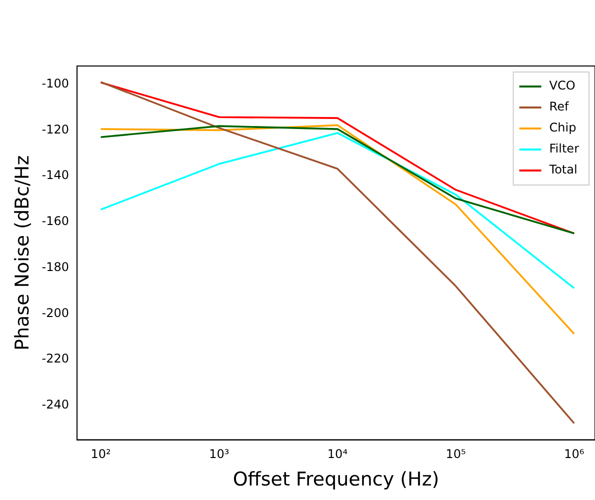 The height and width of the screenshot is (500, 595). What do you see at coordinates (563, 169) in the screenshot?
I see `legend-label: Total` at bounding box center [563, 169].